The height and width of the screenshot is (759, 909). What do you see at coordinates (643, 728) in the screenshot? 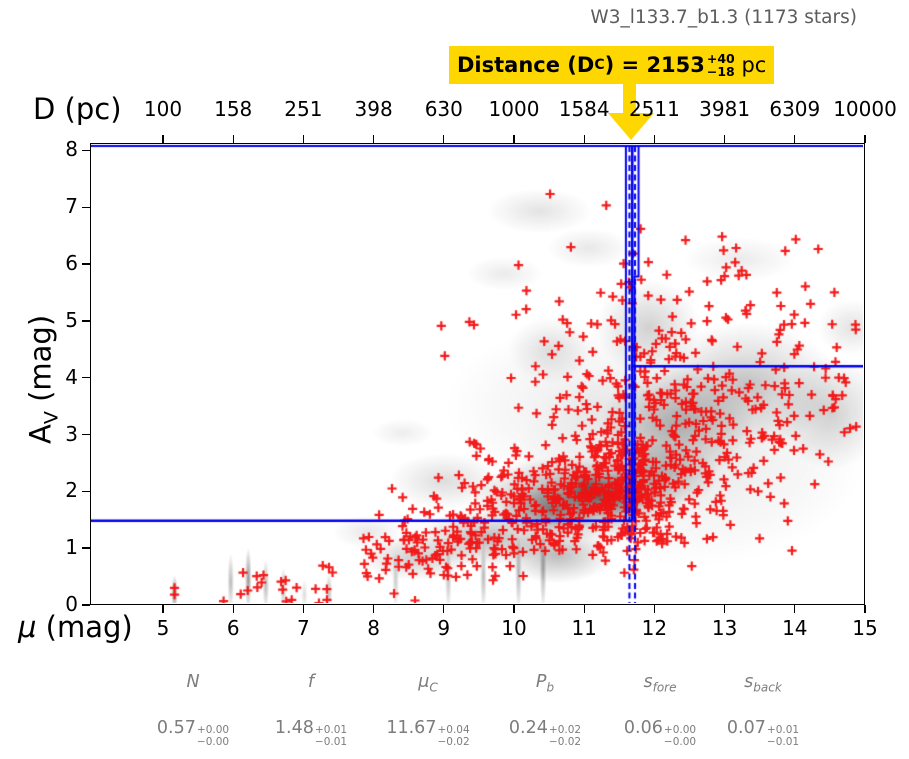
I see `parameter-number: 0.06` at bounding box center [643, 728].